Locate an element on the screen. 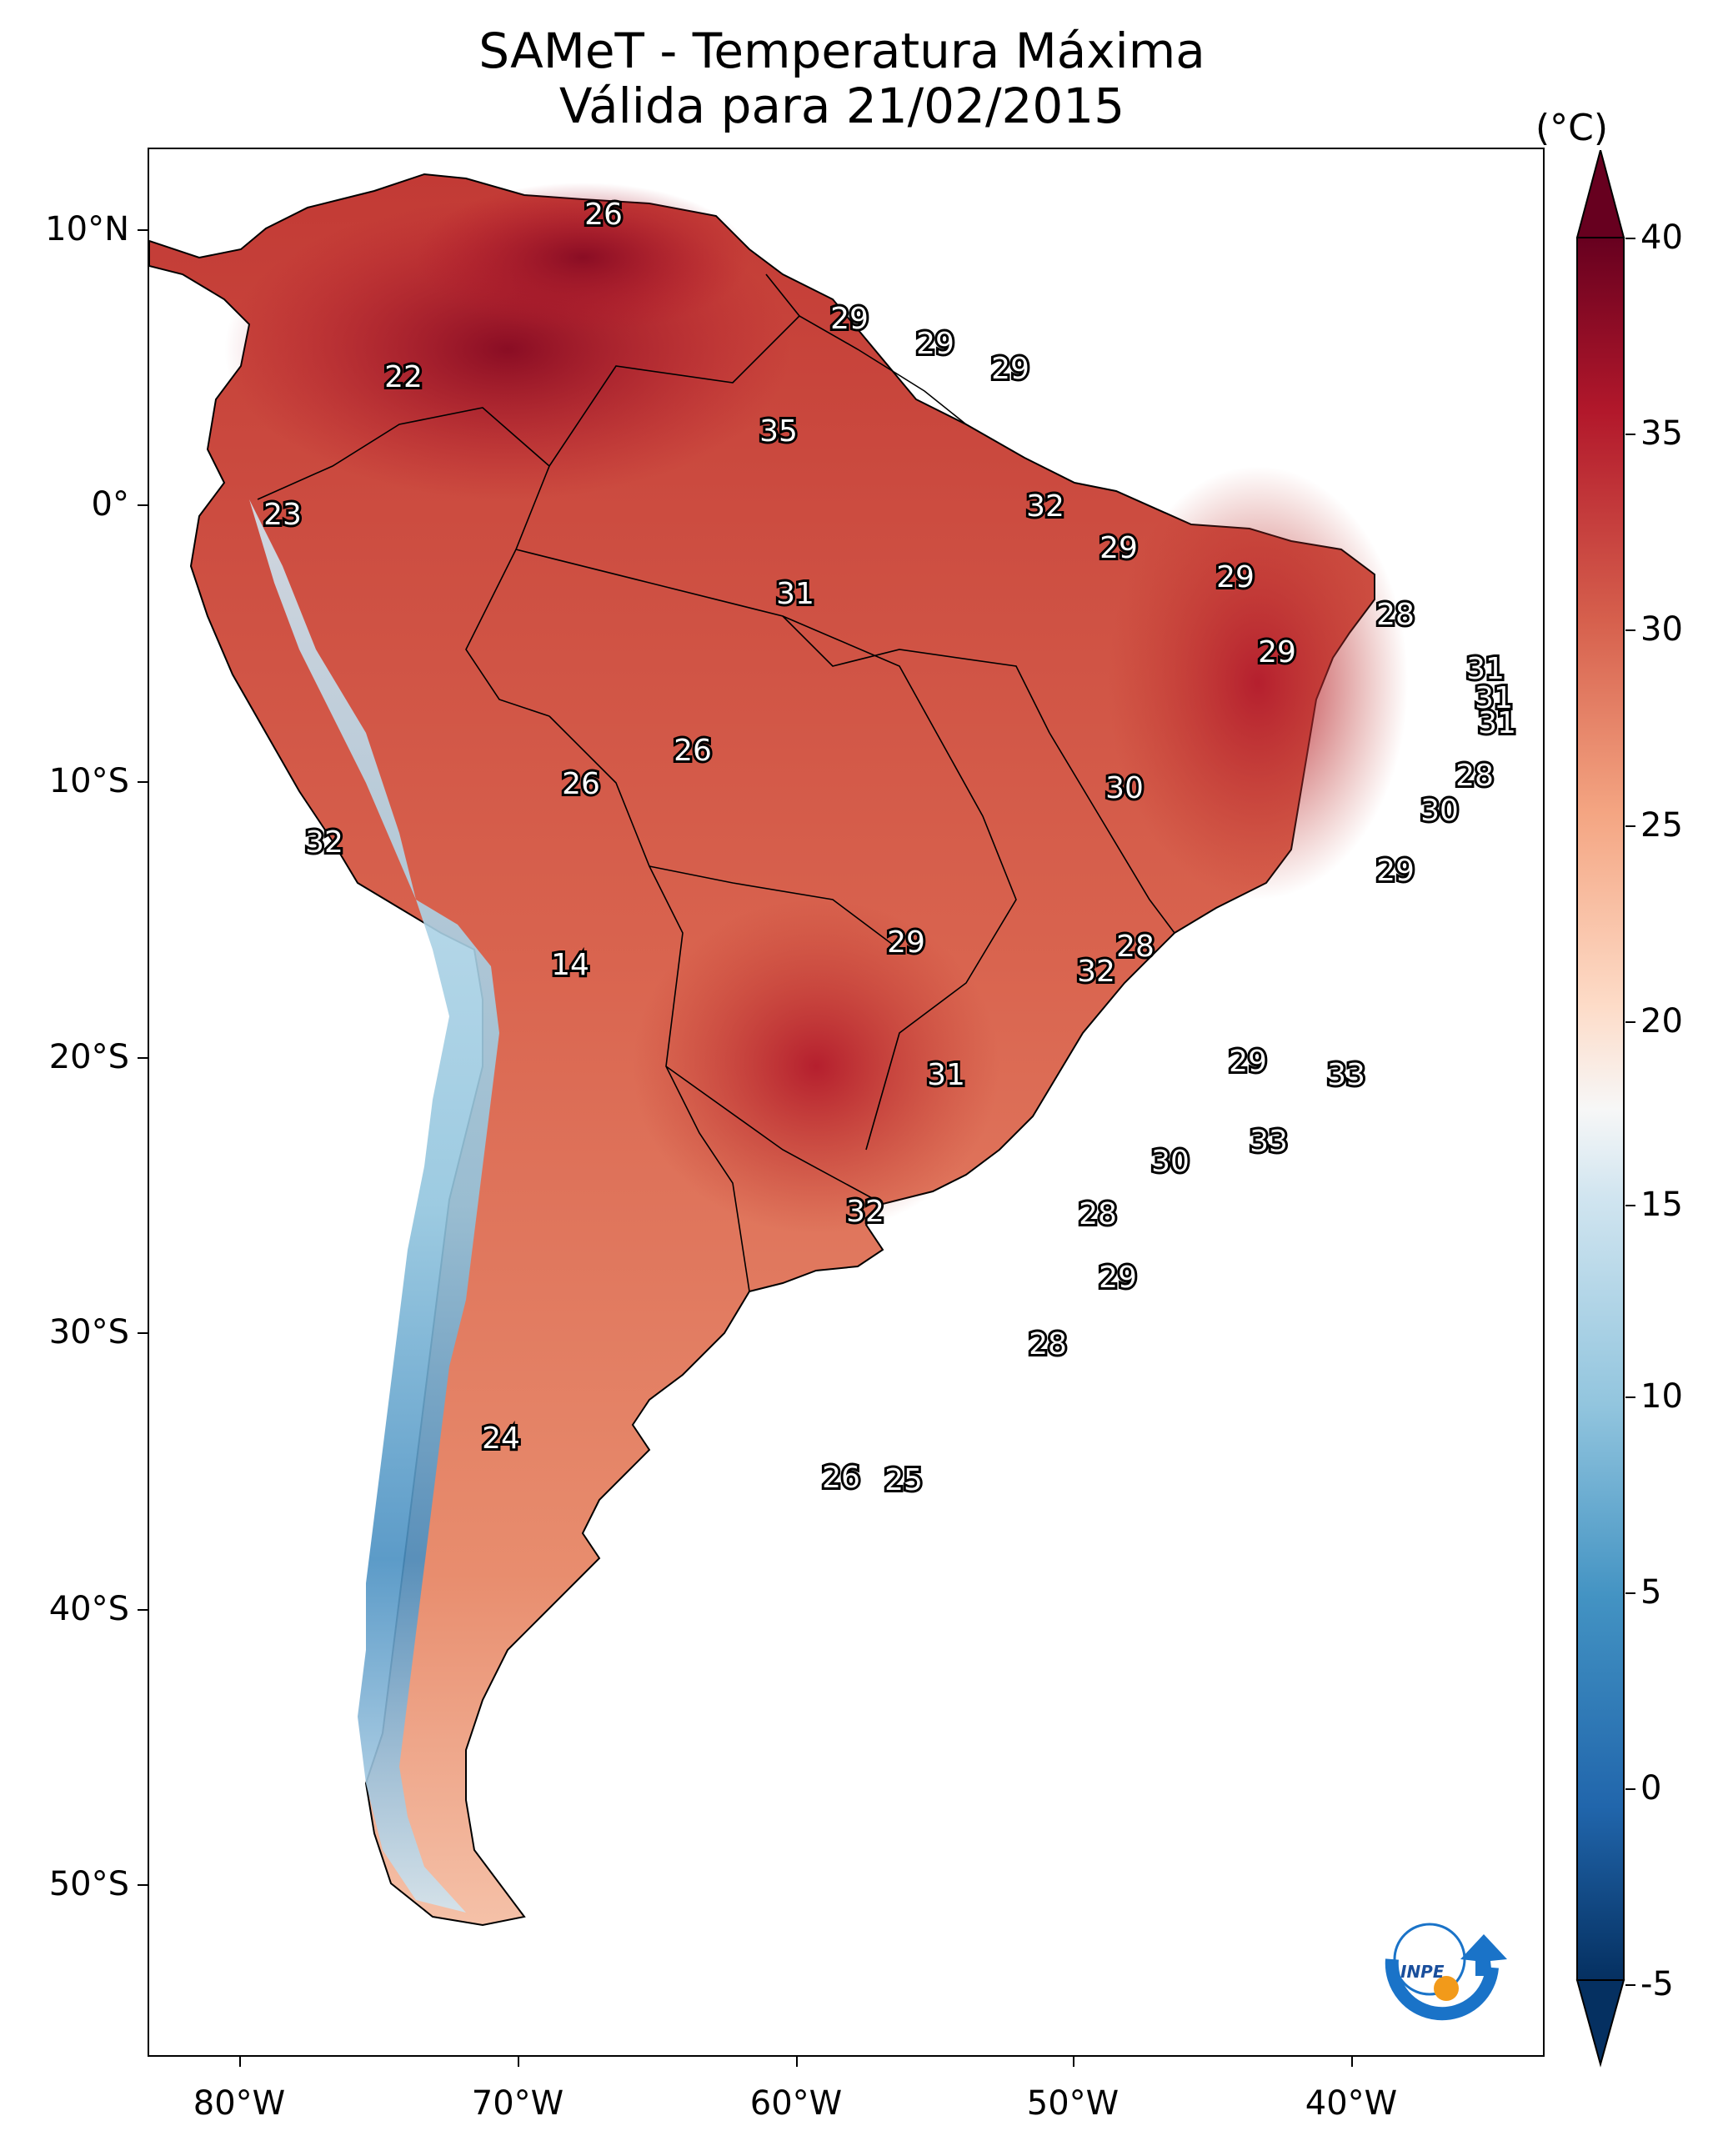 The height and width of the screenshot is (2156, 1723). lat-tick-label: 10°N is located at coordinates (87, 229).